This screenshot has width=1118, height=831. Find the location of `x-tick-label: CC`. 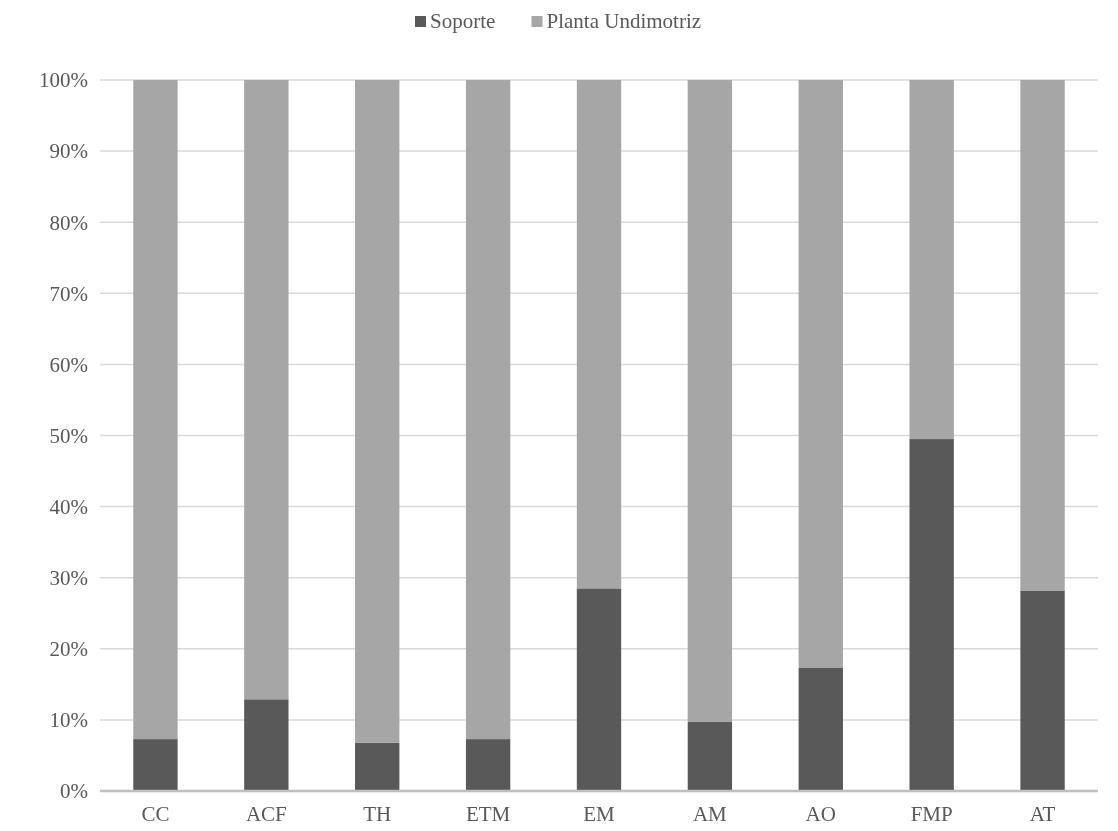

x-tick-label: CC is located at coordinates (155, 814).